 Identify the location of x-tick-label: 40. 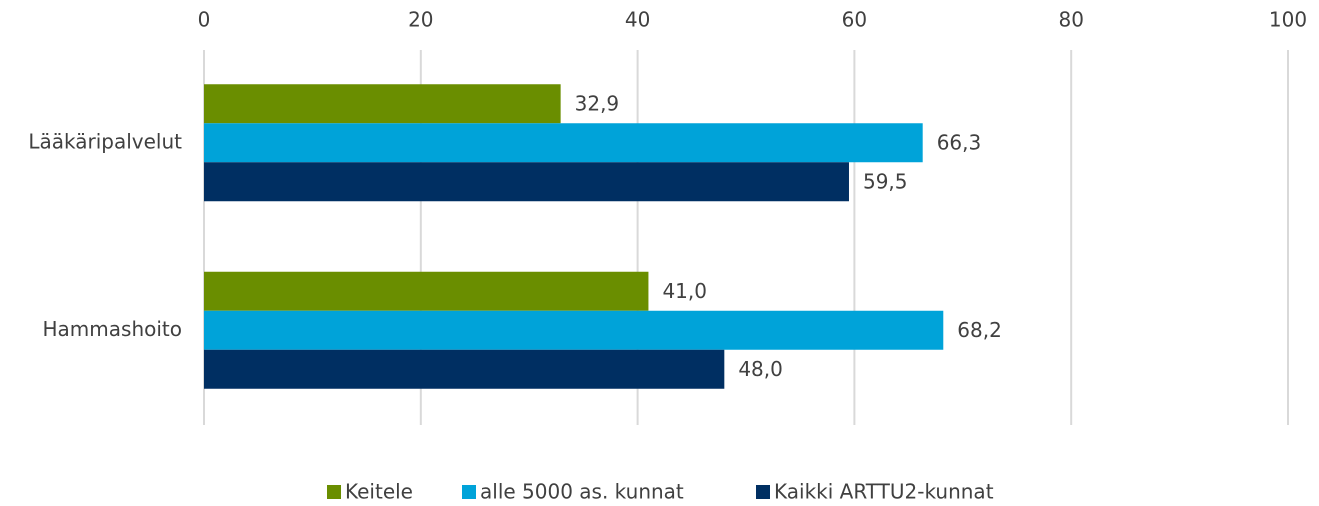
(637, 20).